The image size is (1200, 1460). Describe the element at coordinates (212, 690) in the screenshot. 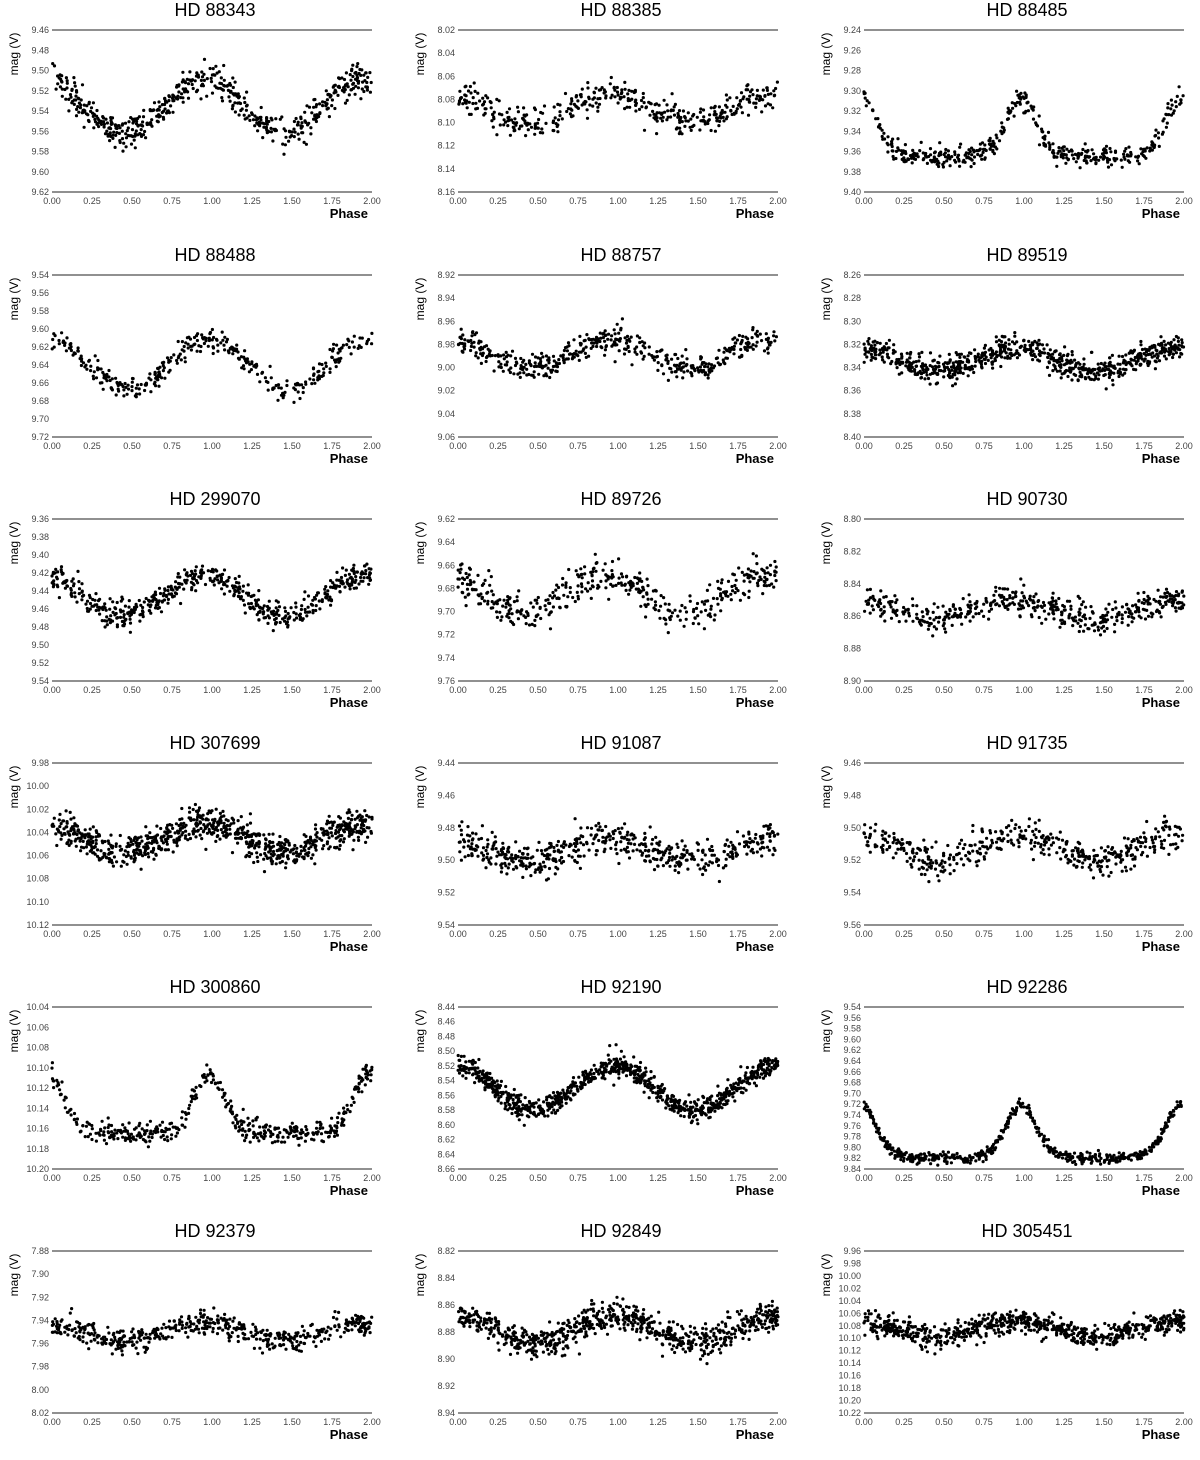

I see `x-tick-label: 1.00` at that location.